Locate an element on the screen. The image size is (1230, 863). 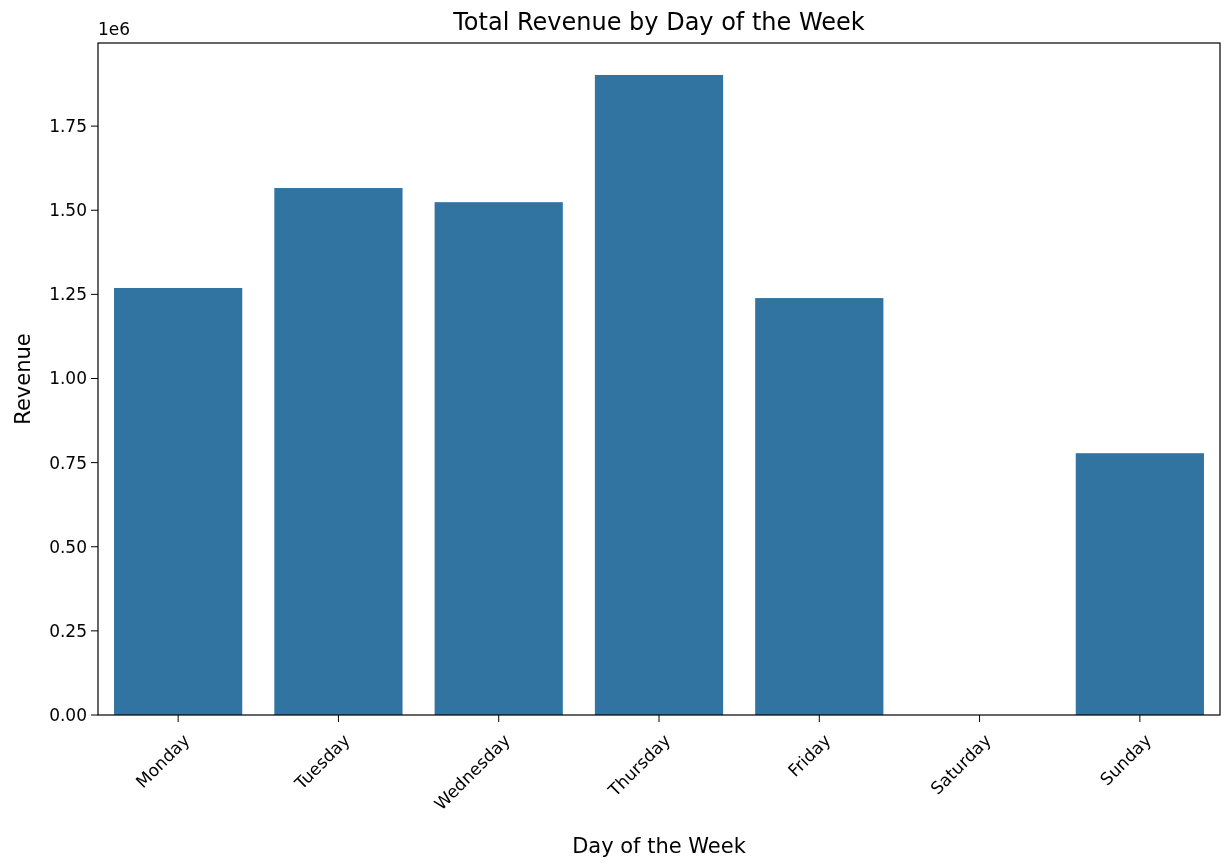
y-tick-label: 1.00 is located at coordinates (68, 378).